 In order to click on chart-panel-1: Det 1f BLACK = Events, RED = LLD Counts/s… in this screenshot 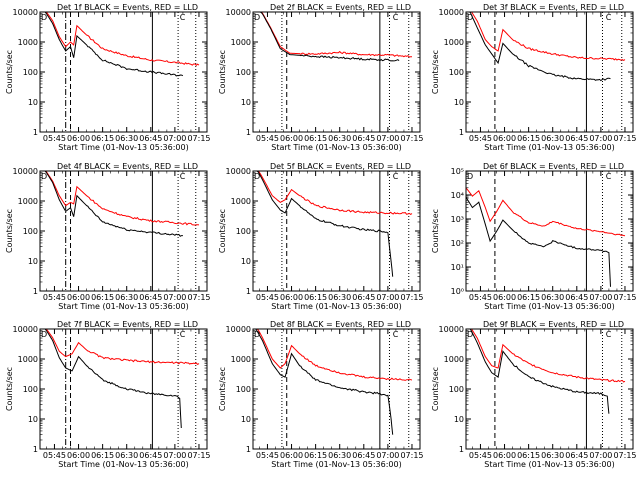, I will do `click(108, 77)`.